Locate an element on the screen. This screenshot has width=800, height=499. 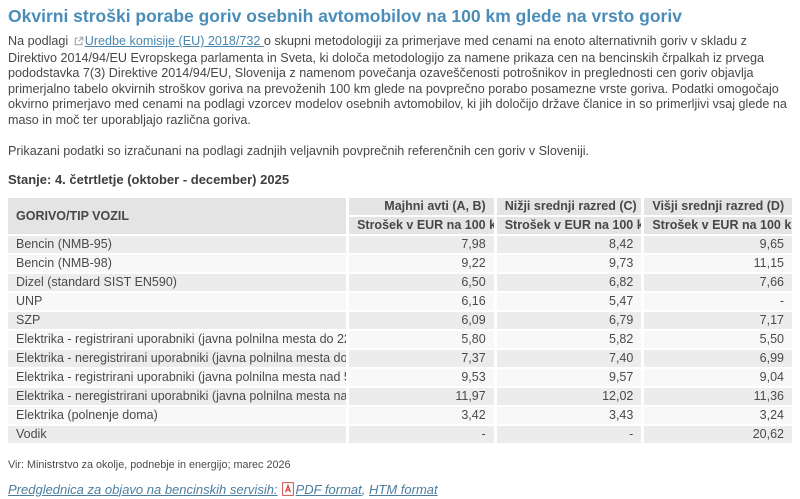
table-row: Vodik - - 20,62 is located at coordinates (400, 435).